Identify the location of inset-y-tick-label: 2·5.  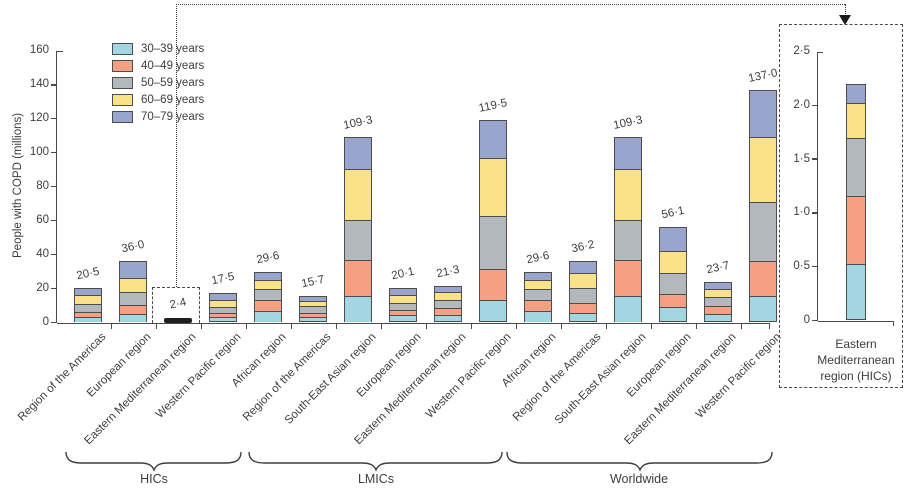
(801, 51).